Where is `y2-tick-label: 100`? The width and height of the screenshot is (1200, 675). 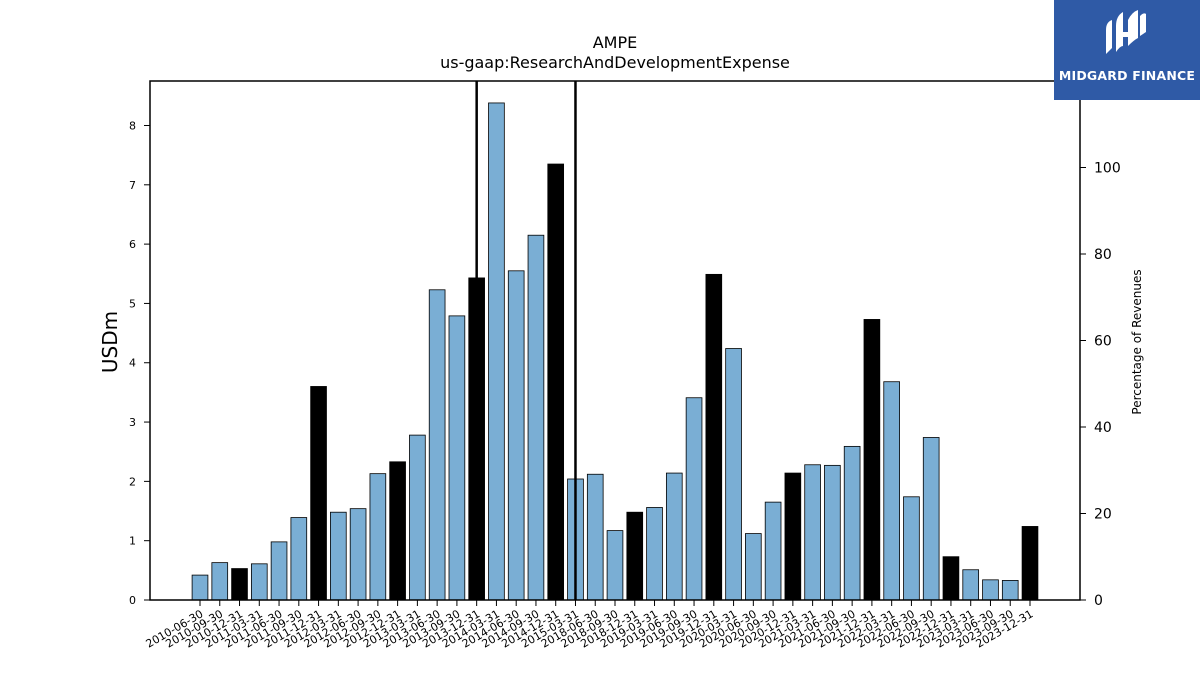
y2-tick-label: 100 is located at coordinates (1107, 169).